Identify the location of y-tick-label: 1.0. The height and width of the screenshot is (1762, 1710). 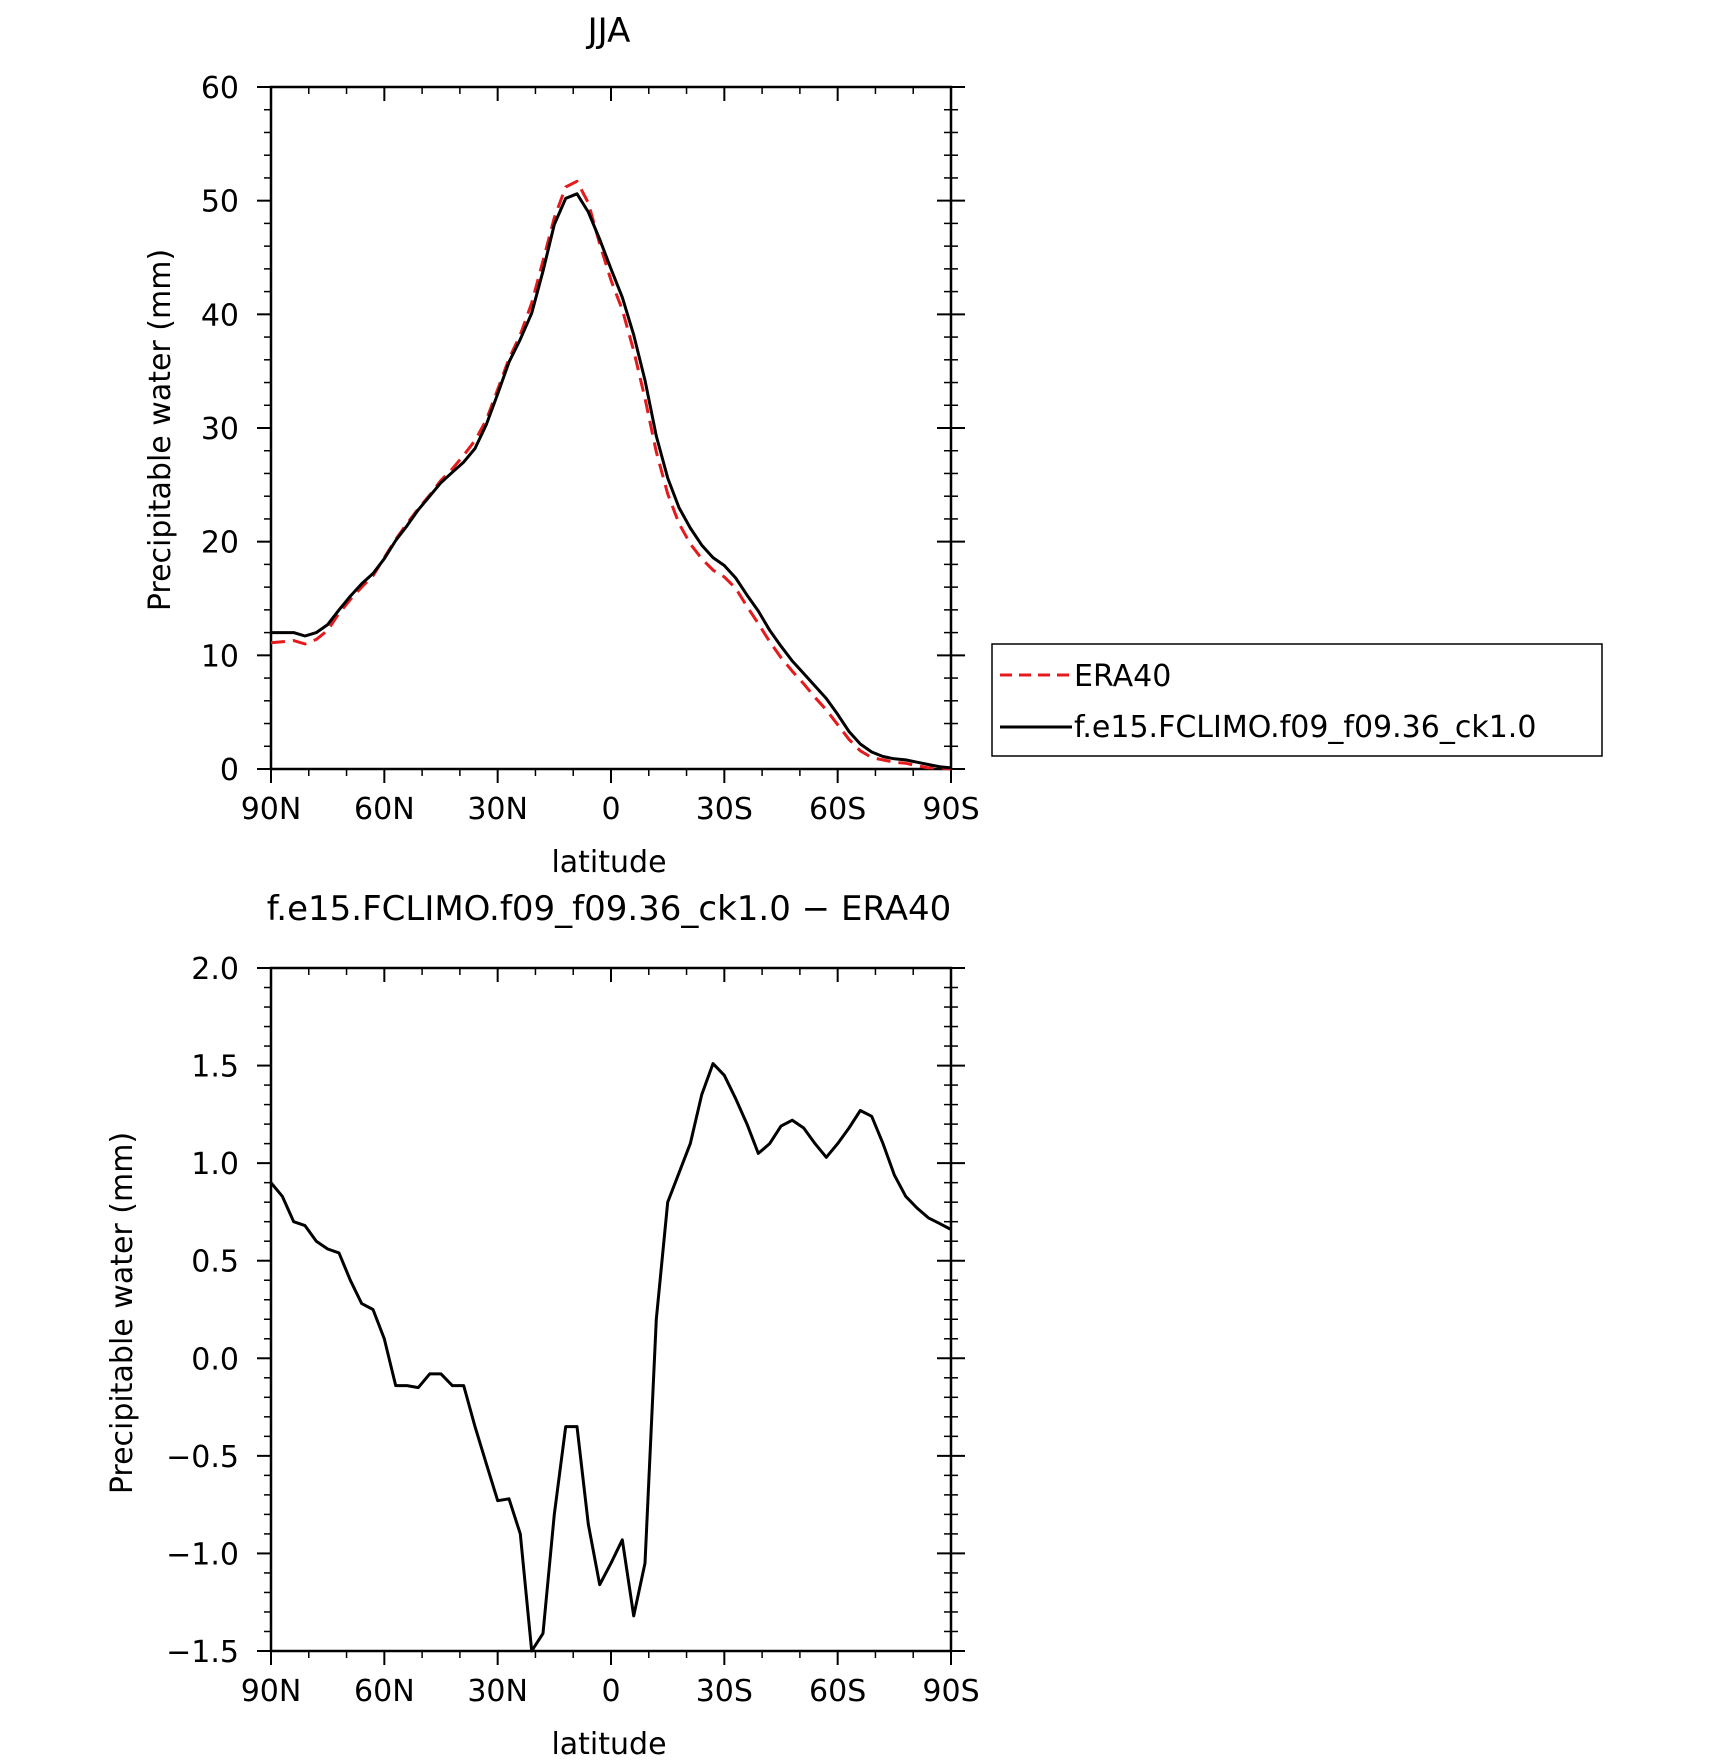
(215, 1164).